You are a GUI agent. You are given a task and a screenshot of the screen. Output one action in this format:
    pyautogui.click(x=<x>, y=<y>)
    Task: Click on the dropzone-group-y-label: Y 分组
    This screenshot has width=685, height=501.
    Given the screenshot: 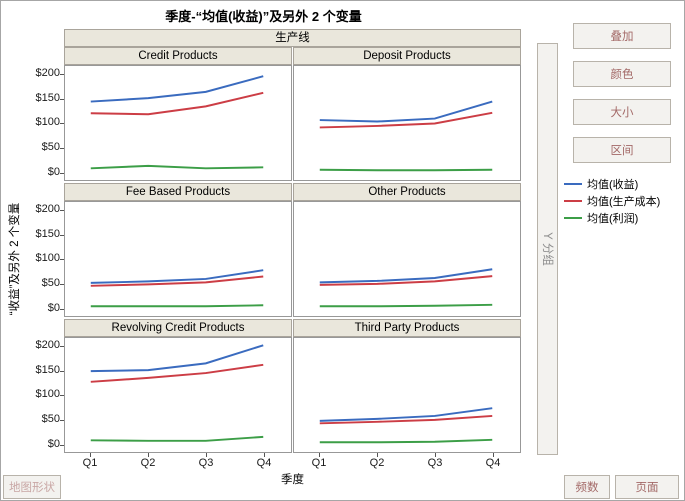 What is the action you would take?
    pyautogui.click(x=546, y=249)
    